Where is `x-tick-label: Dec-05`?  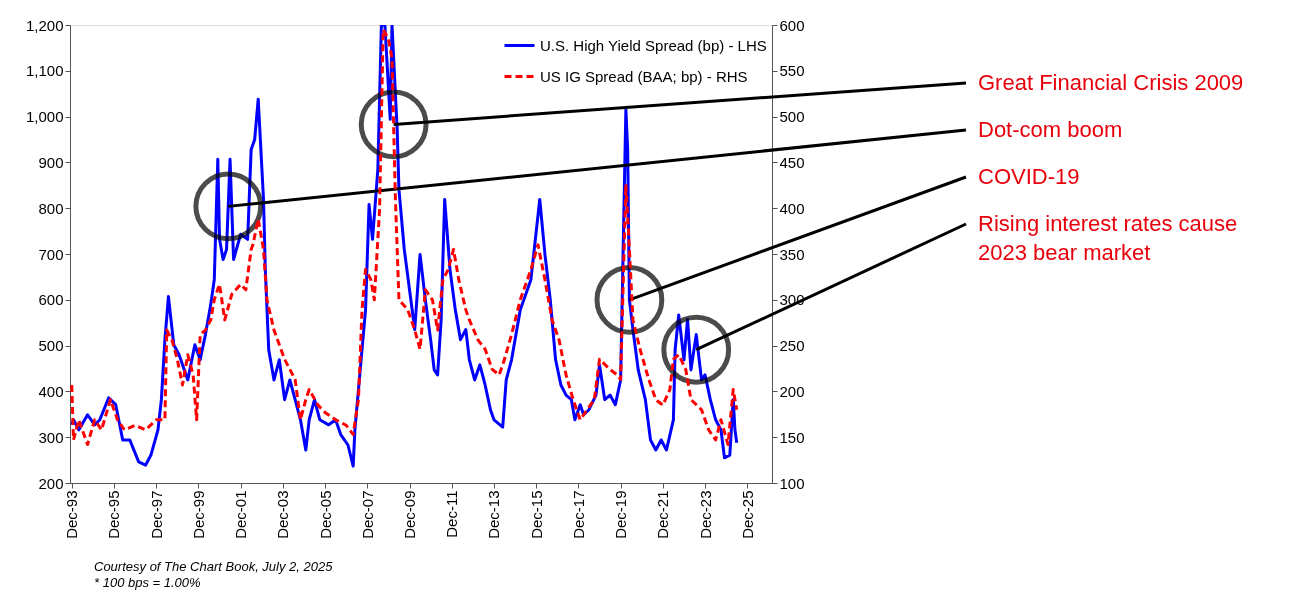
x-tick-label: Dec-05 is located at coordinates (325, 514).